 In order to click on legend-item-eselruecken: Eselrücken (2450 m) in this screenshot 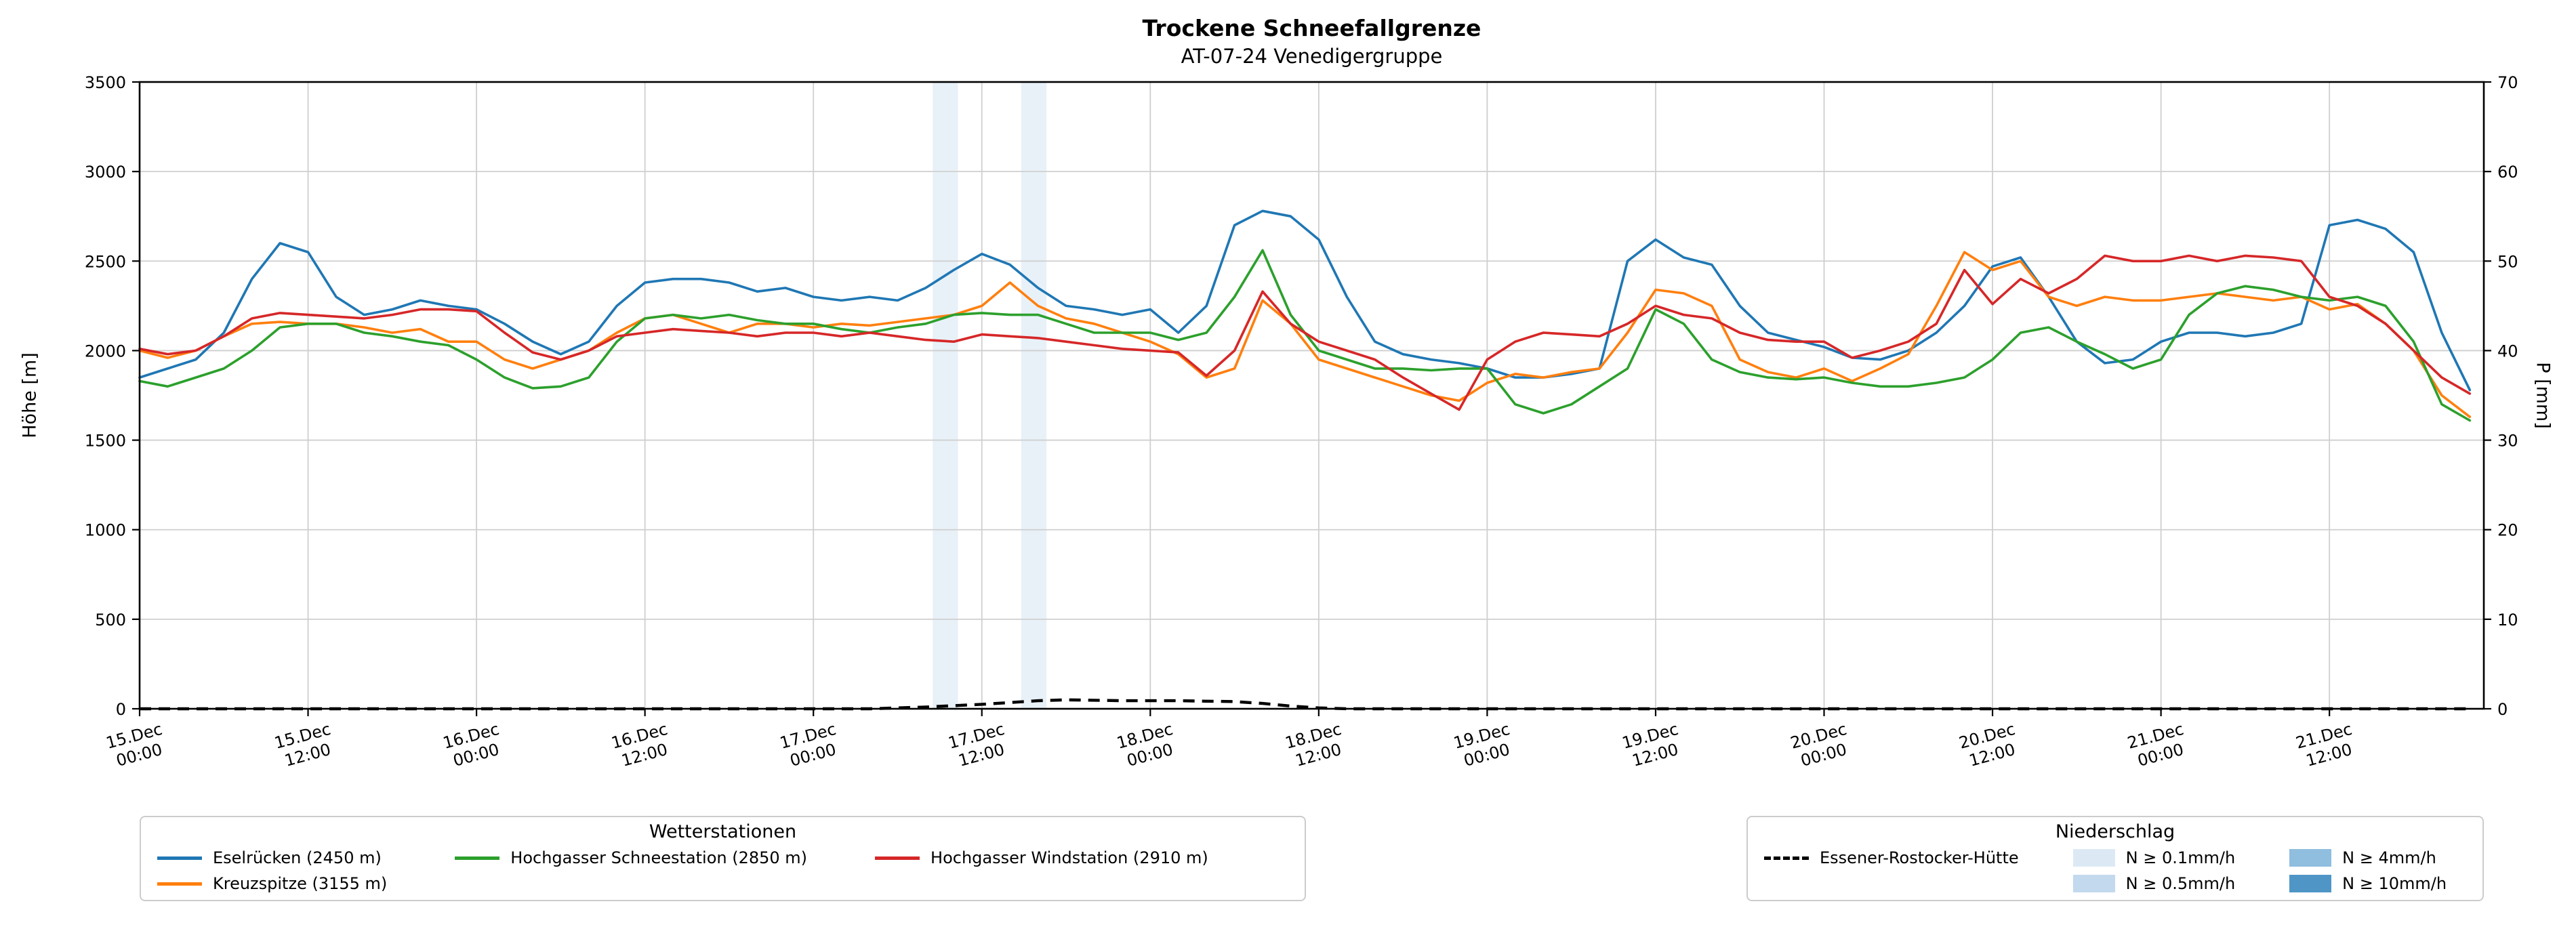, I will do `click(272, 858)`.